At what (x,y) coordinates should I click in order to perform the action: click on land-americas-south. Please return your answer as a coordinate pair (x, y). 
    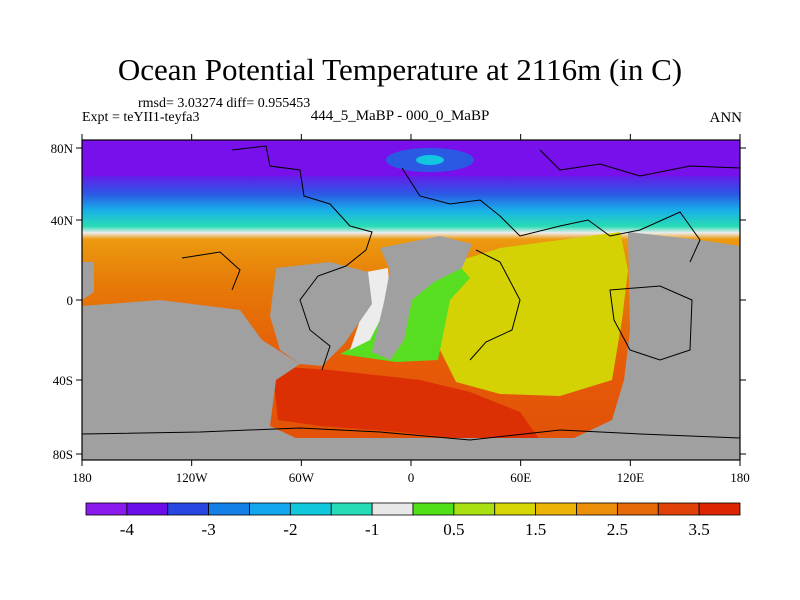
    Looking at the image, I should click on (321, 314).